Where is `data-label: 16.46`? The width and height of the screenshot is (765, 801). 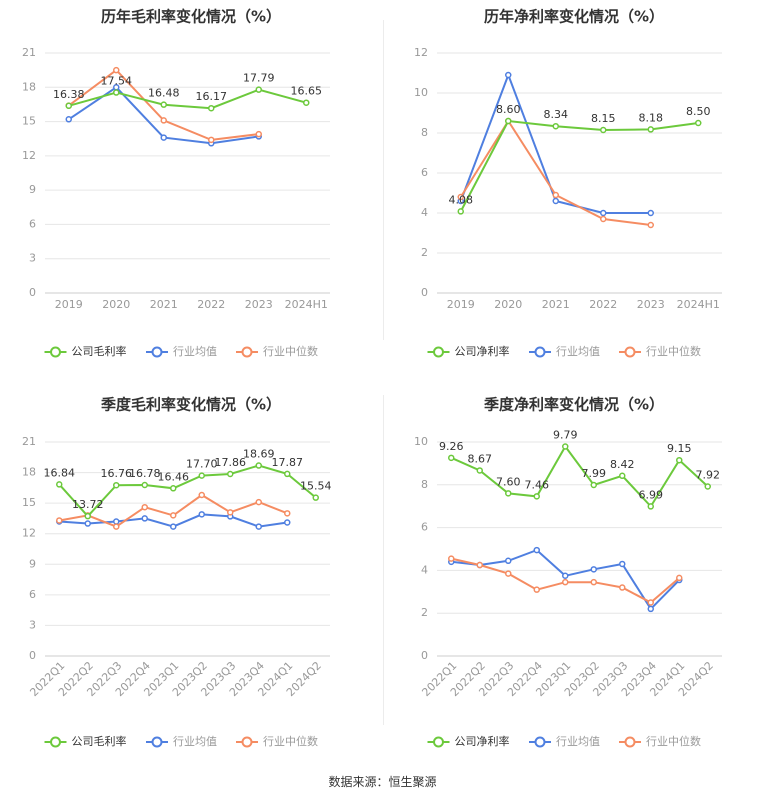
data-label: 16.46 is located at coordinates (174, 476).